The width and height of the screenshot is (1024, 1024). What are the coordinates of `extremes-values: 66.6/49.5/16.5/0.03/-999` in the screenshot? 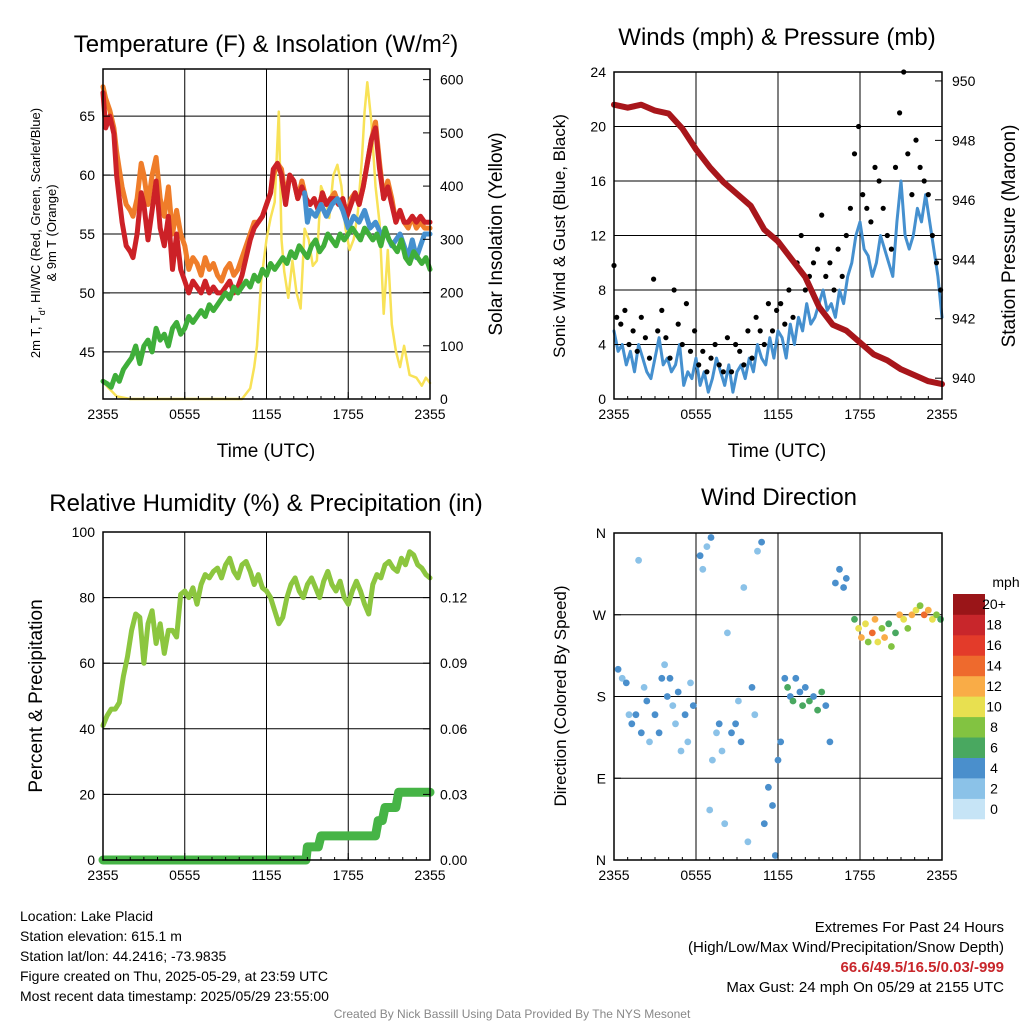 It's located at (922, 967).